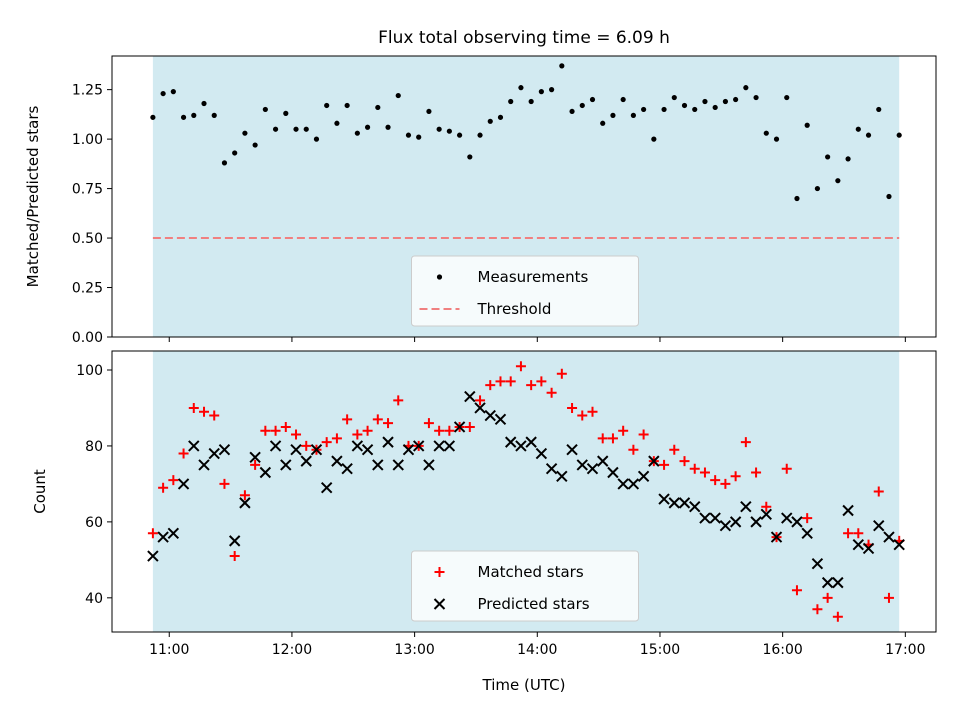 The image size is (960, 720). I want to click on x-tick-label: 16:00, so click(782, 650).